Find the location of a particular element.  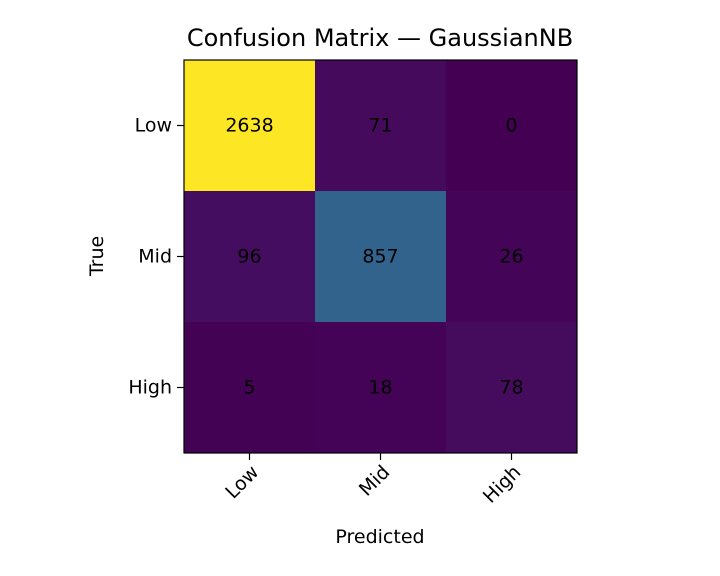

heatmap-cell-high-mid is located at coordinates (381, 388).